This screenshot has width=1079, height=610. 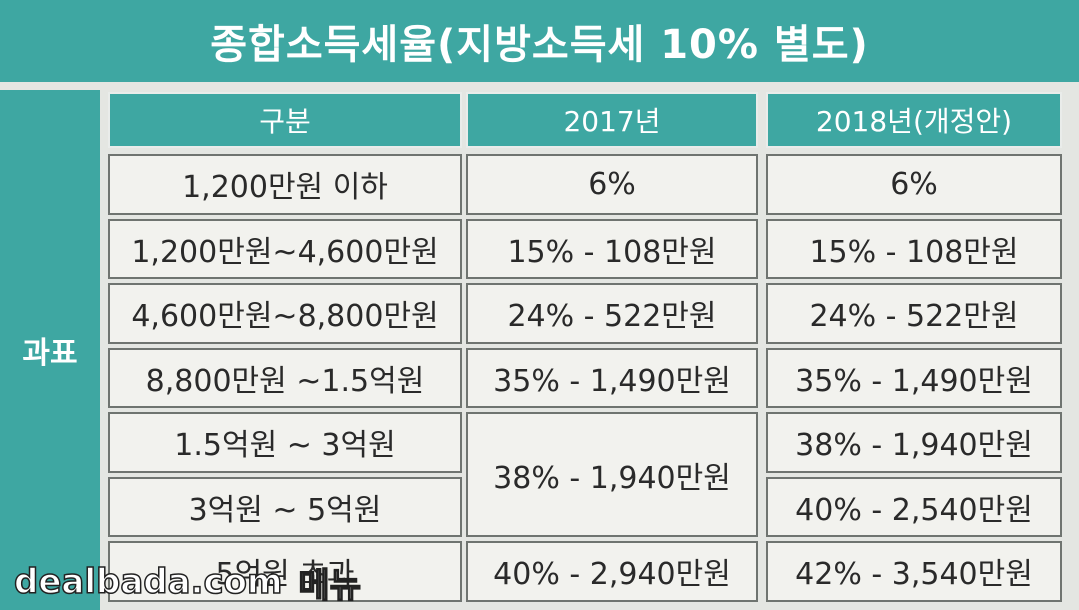 What do you see at coordinates (612, 184) in the screenshot?
I see `rate-2017: 6%` at bounding box center [612, 184].